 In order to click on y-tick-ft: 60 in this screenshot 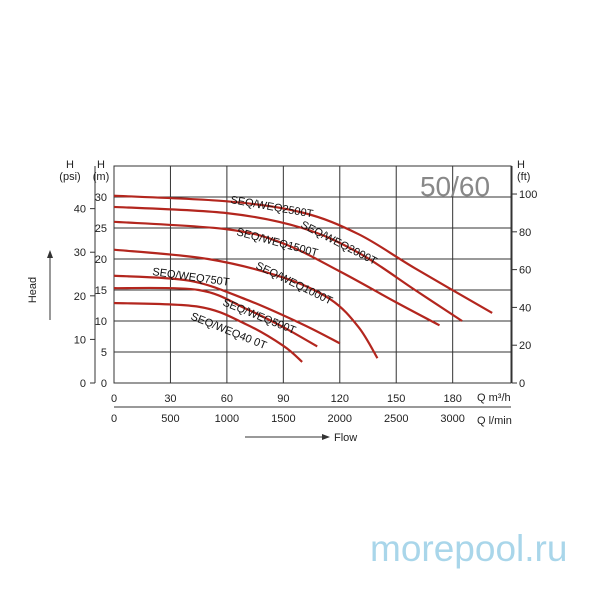, I will do `click(525, 271)`.